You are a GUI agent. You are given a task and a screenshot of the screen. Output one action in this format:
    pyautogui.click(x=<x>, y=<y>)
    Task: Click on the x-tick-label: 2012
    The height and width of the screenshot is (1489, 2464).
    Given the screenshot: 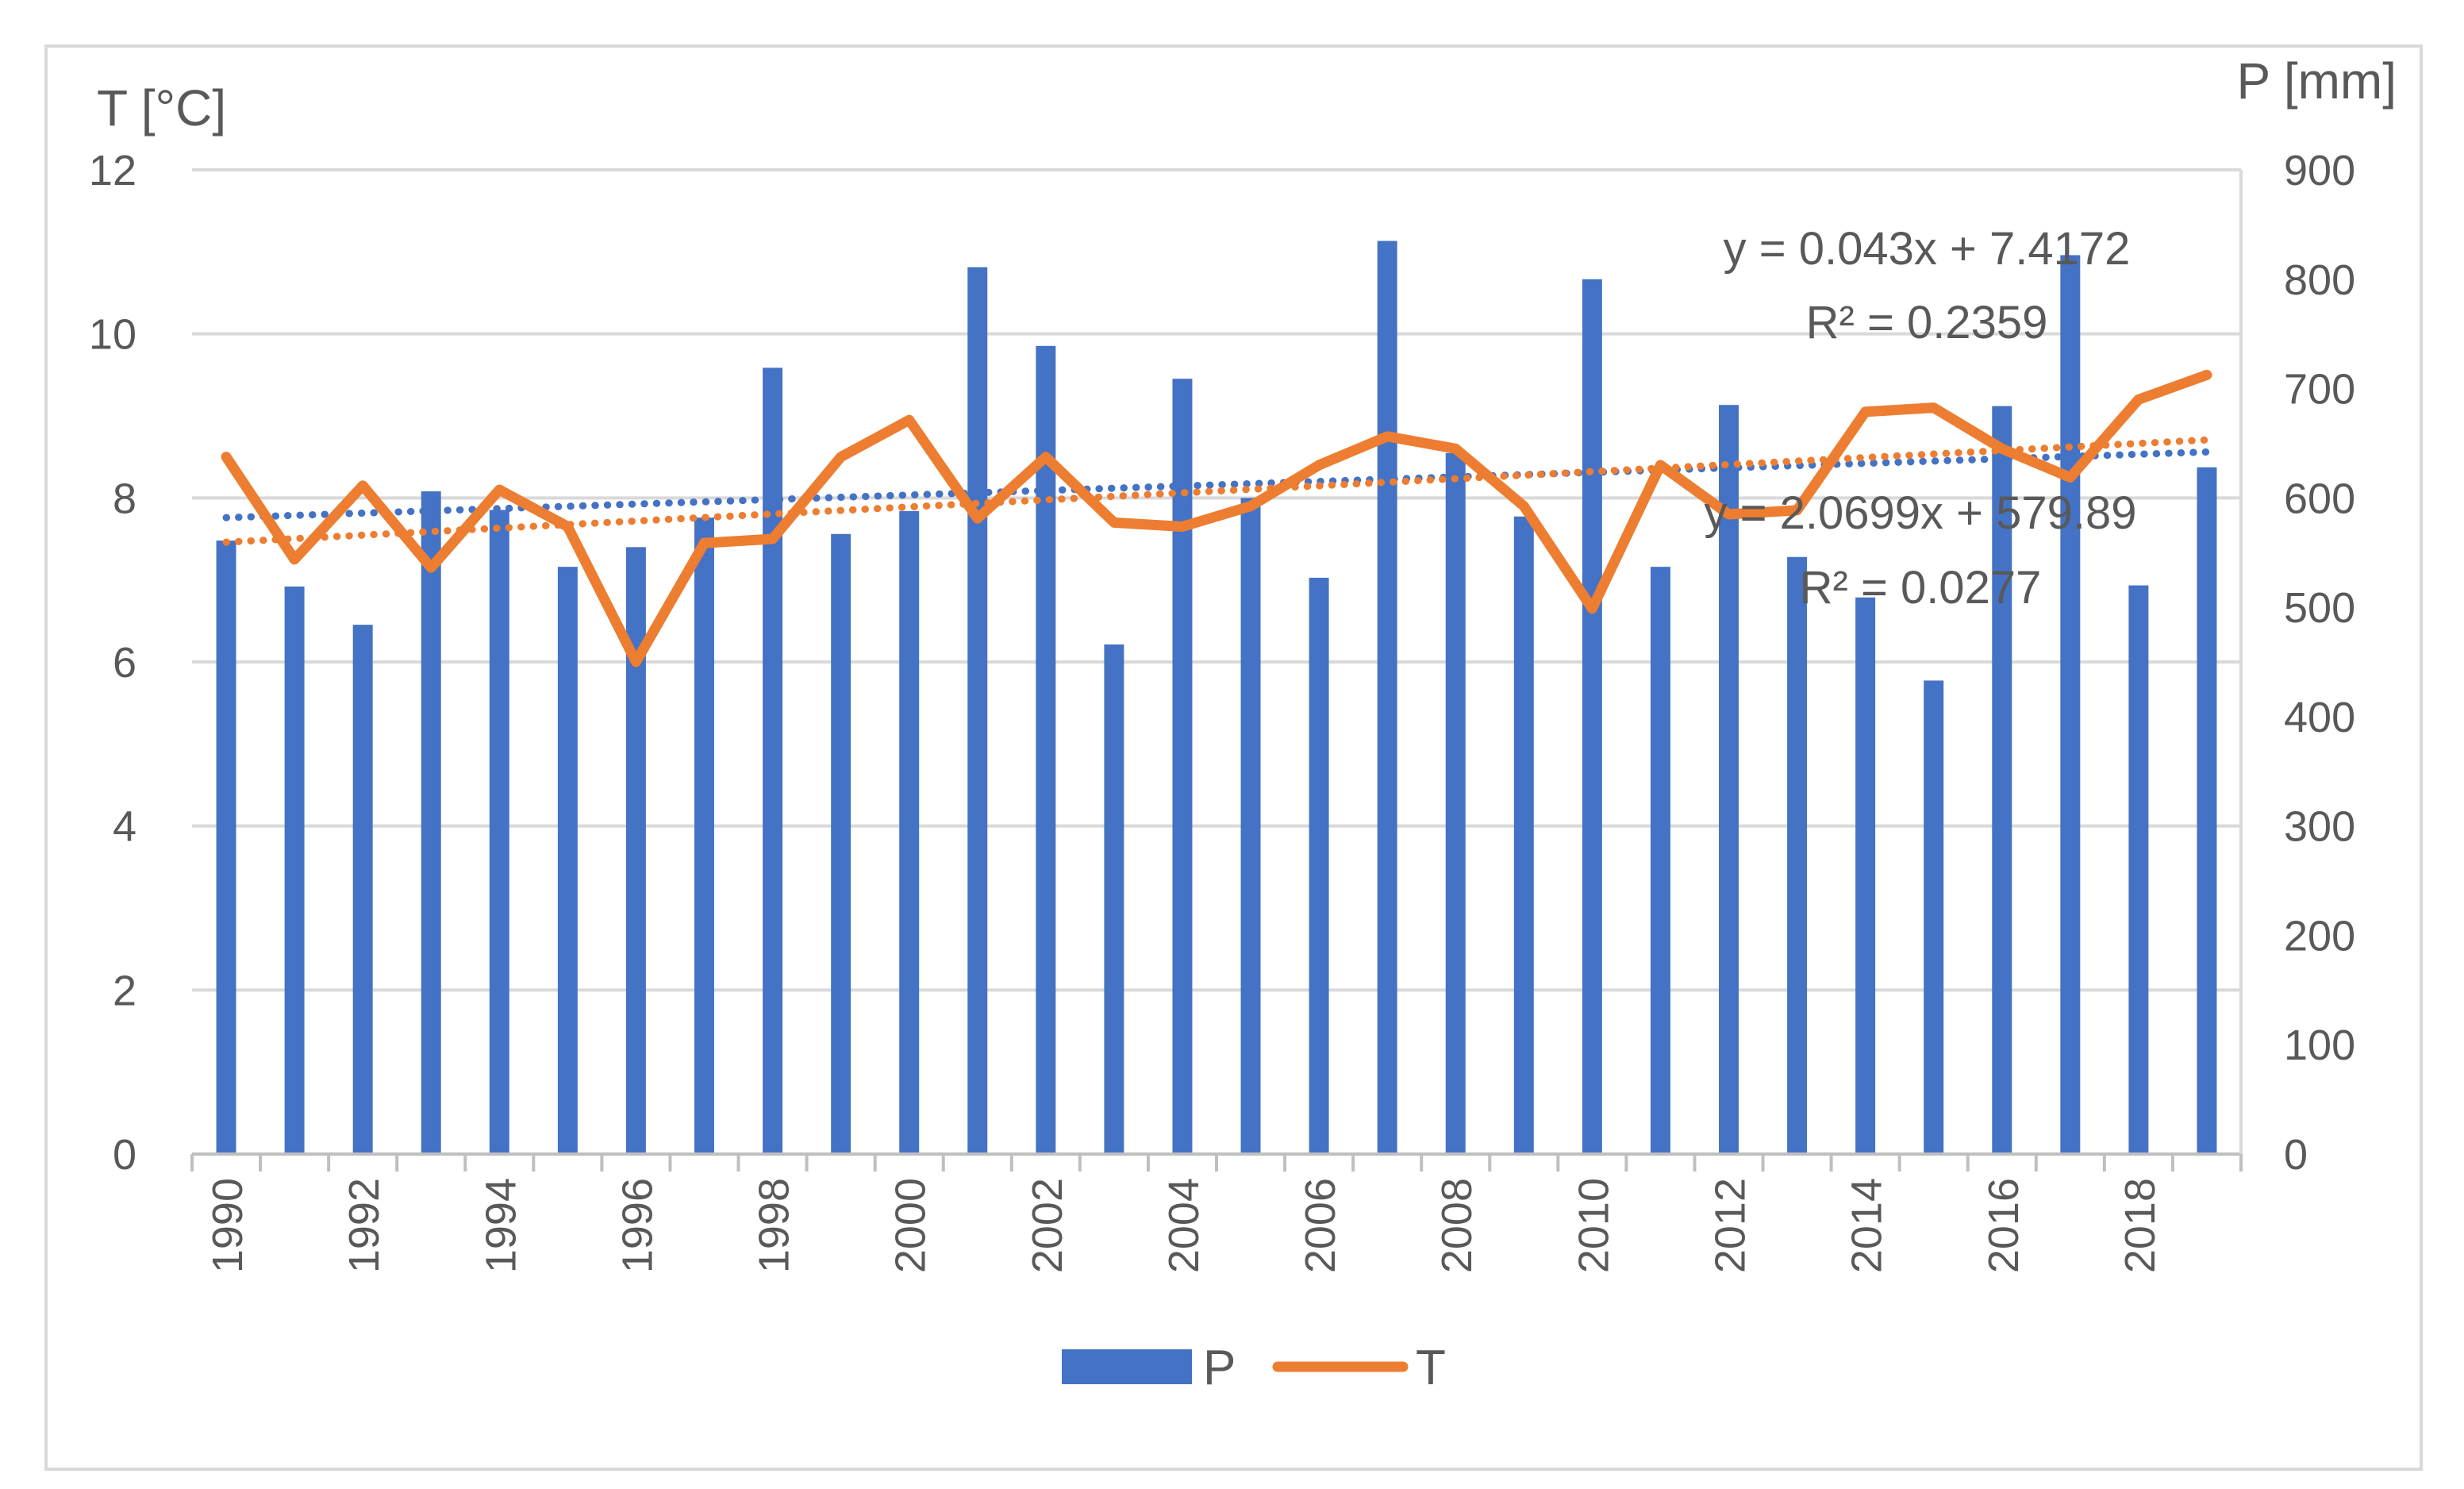 What is the action you would take?
    pyautogui.click(x=1731, y=1225)
    